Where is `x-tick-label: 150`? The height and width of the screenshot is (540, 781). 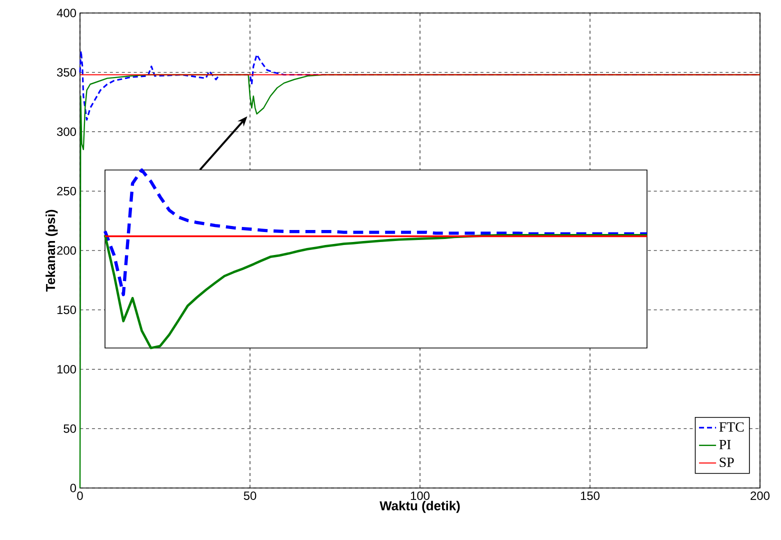
x-tick-label: 150 is located at coordinates (590, 496).